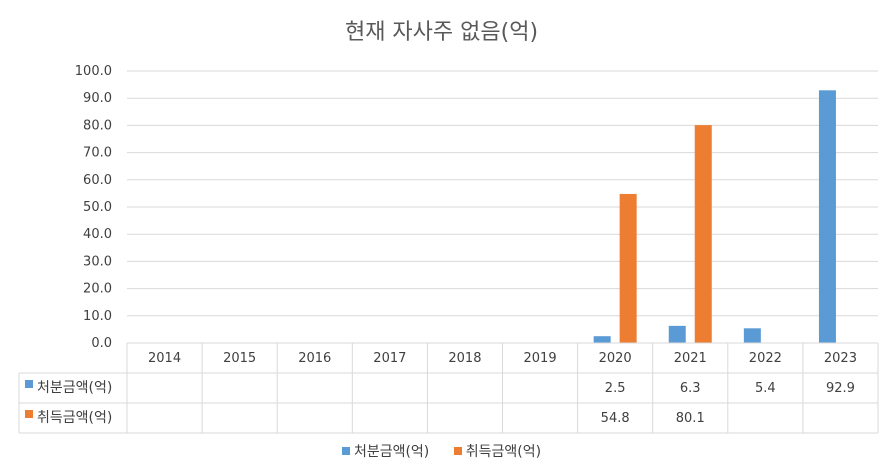  What do you see at coordinates (97, 261) in the screenshot?
I see `y-tick-label: 30.0` at bounding box center [97, 261].